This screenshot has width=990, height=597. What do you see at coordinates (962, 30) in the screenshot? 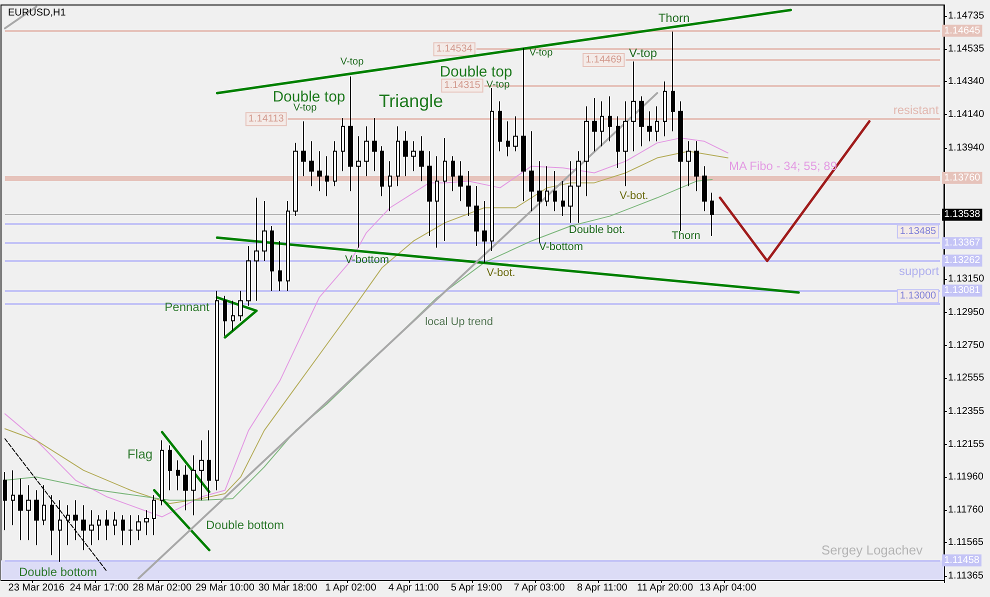
I see `ref-line-label: 1.14645` at bounding box center [962, 30].